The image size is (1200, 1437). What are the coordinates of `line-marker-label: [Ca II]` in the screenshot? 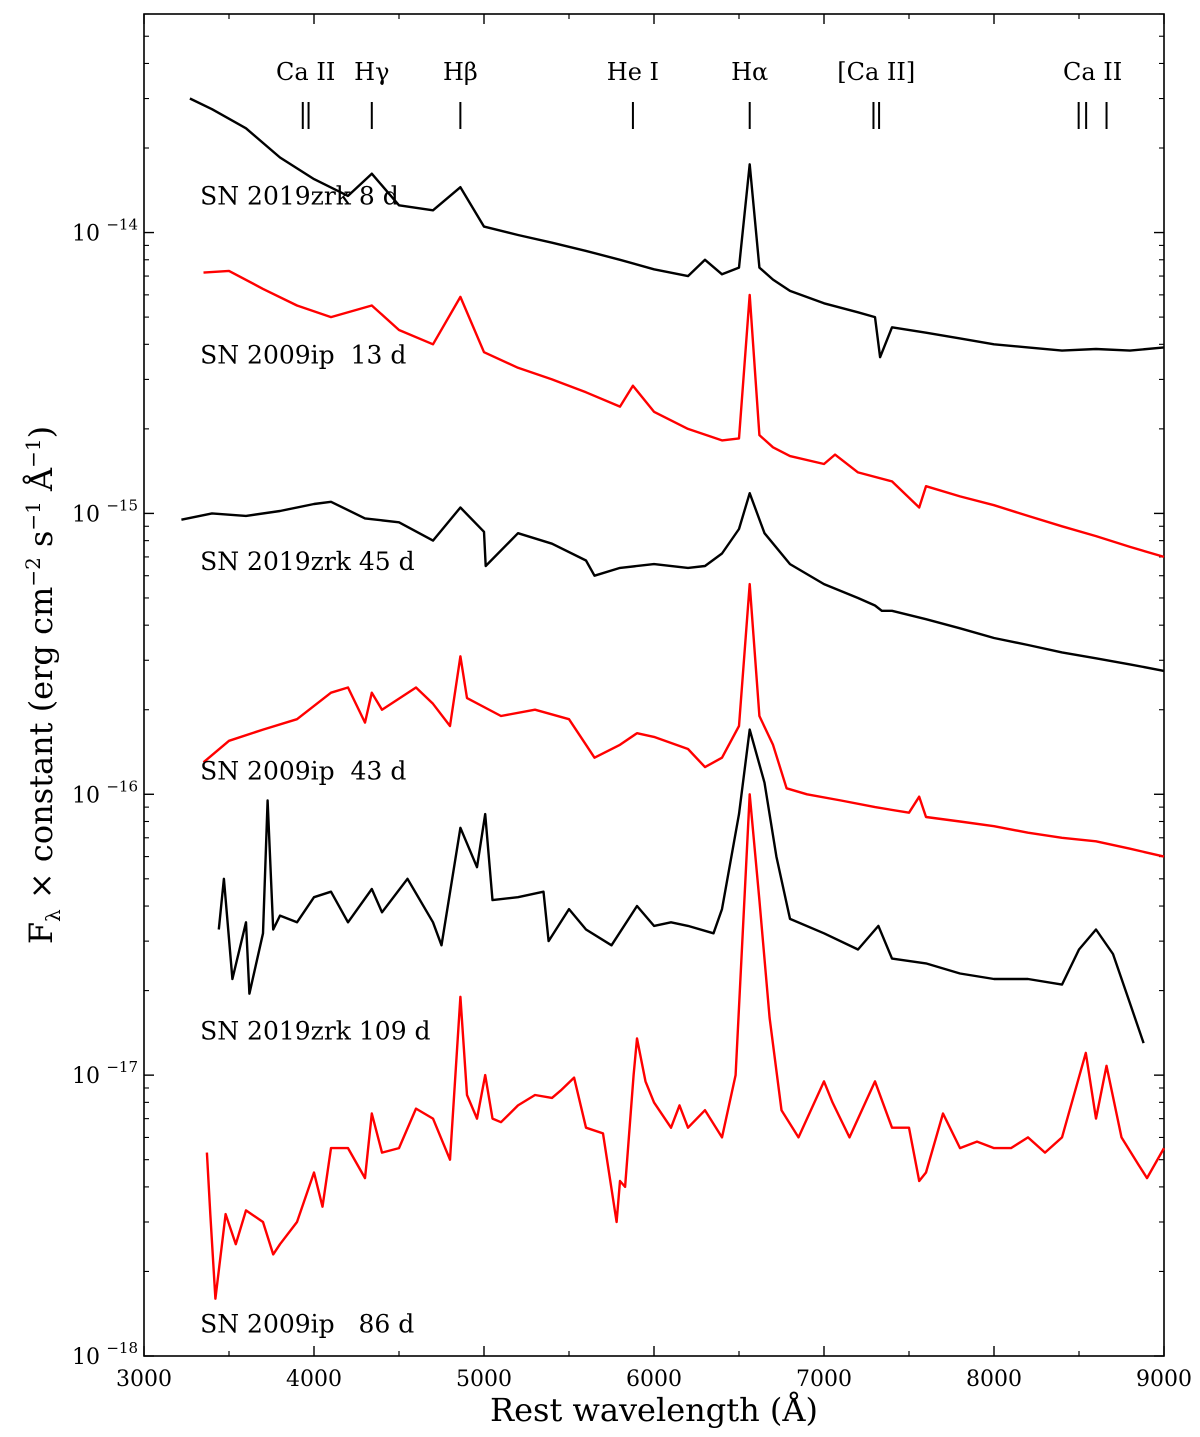 It's located at (876, 72).